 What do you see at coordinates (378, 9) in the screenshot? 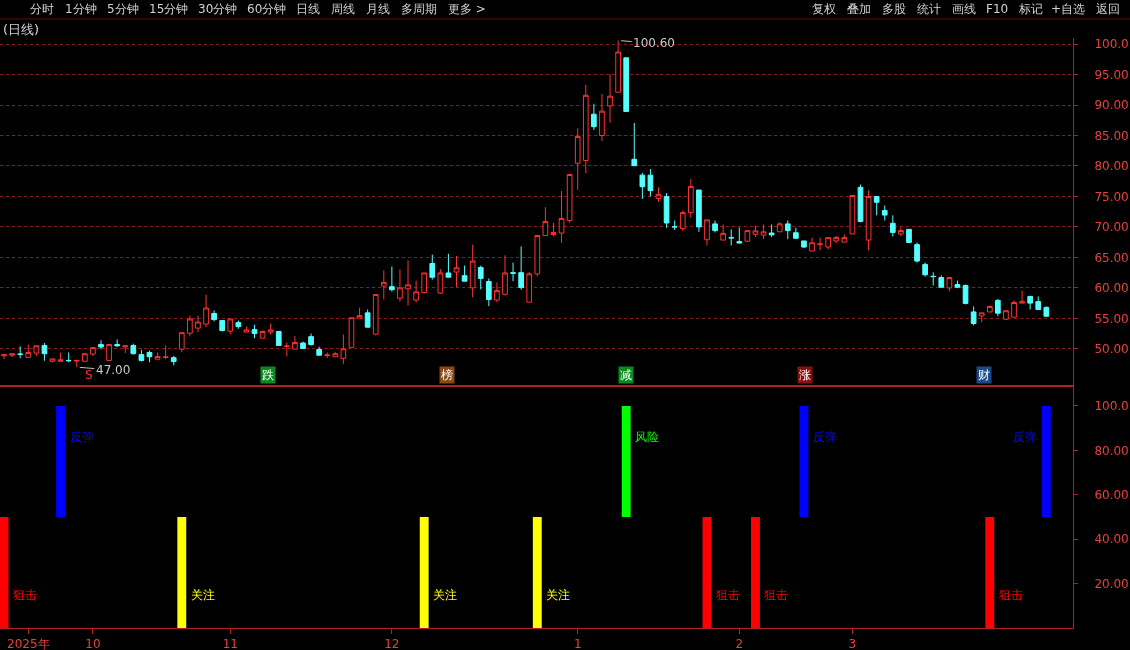
I see `text: 月线` at bounding box center [378, 9].